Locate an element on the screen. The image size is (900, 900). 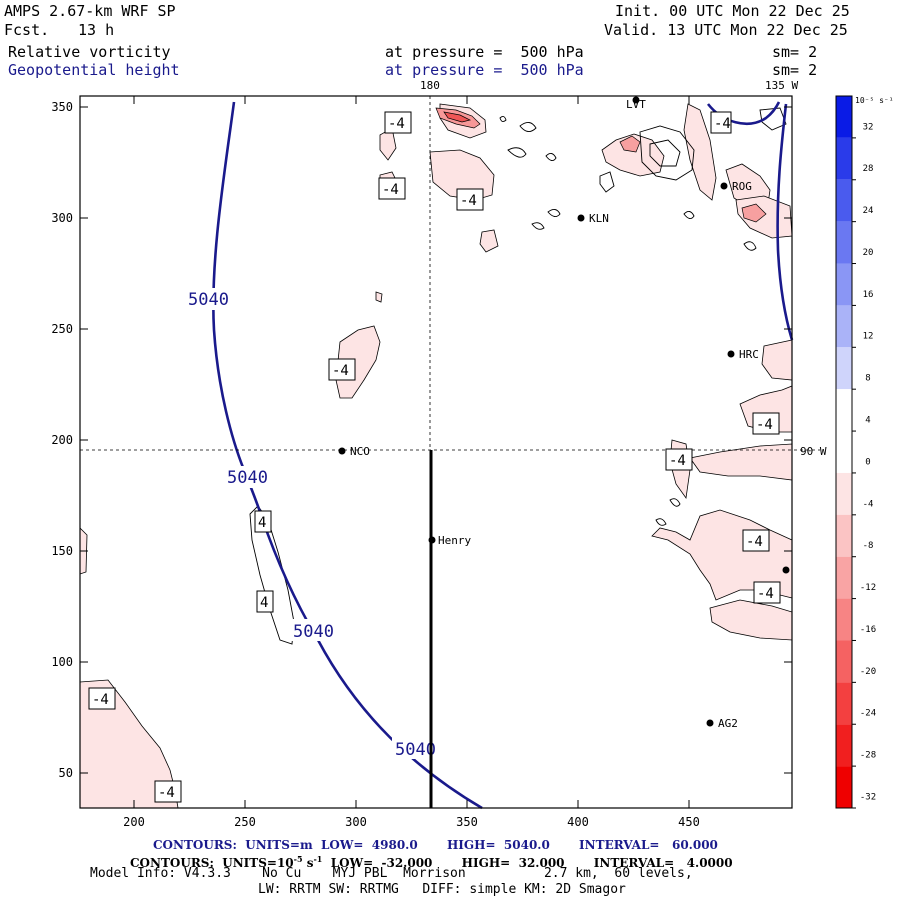
station-kln-label: KLN is located at coordinates (599, 218).